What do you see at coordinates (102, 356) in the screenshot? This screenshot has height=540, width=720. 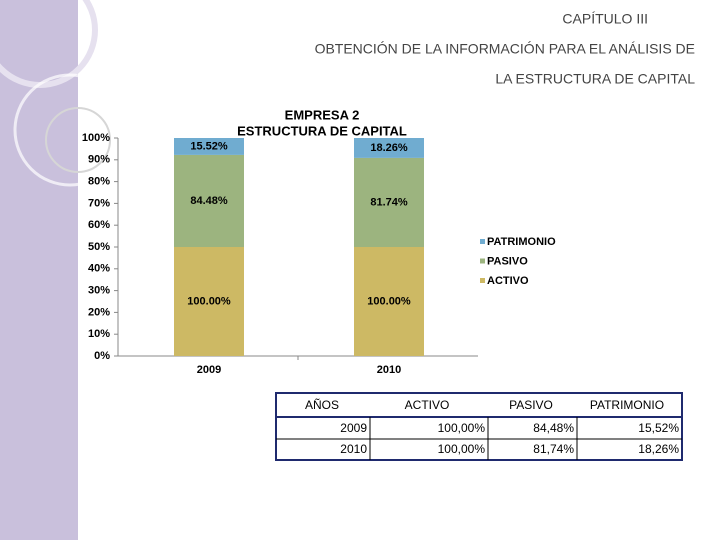 I see `y-tick-label: 0%` at bounding box center [102, 356].